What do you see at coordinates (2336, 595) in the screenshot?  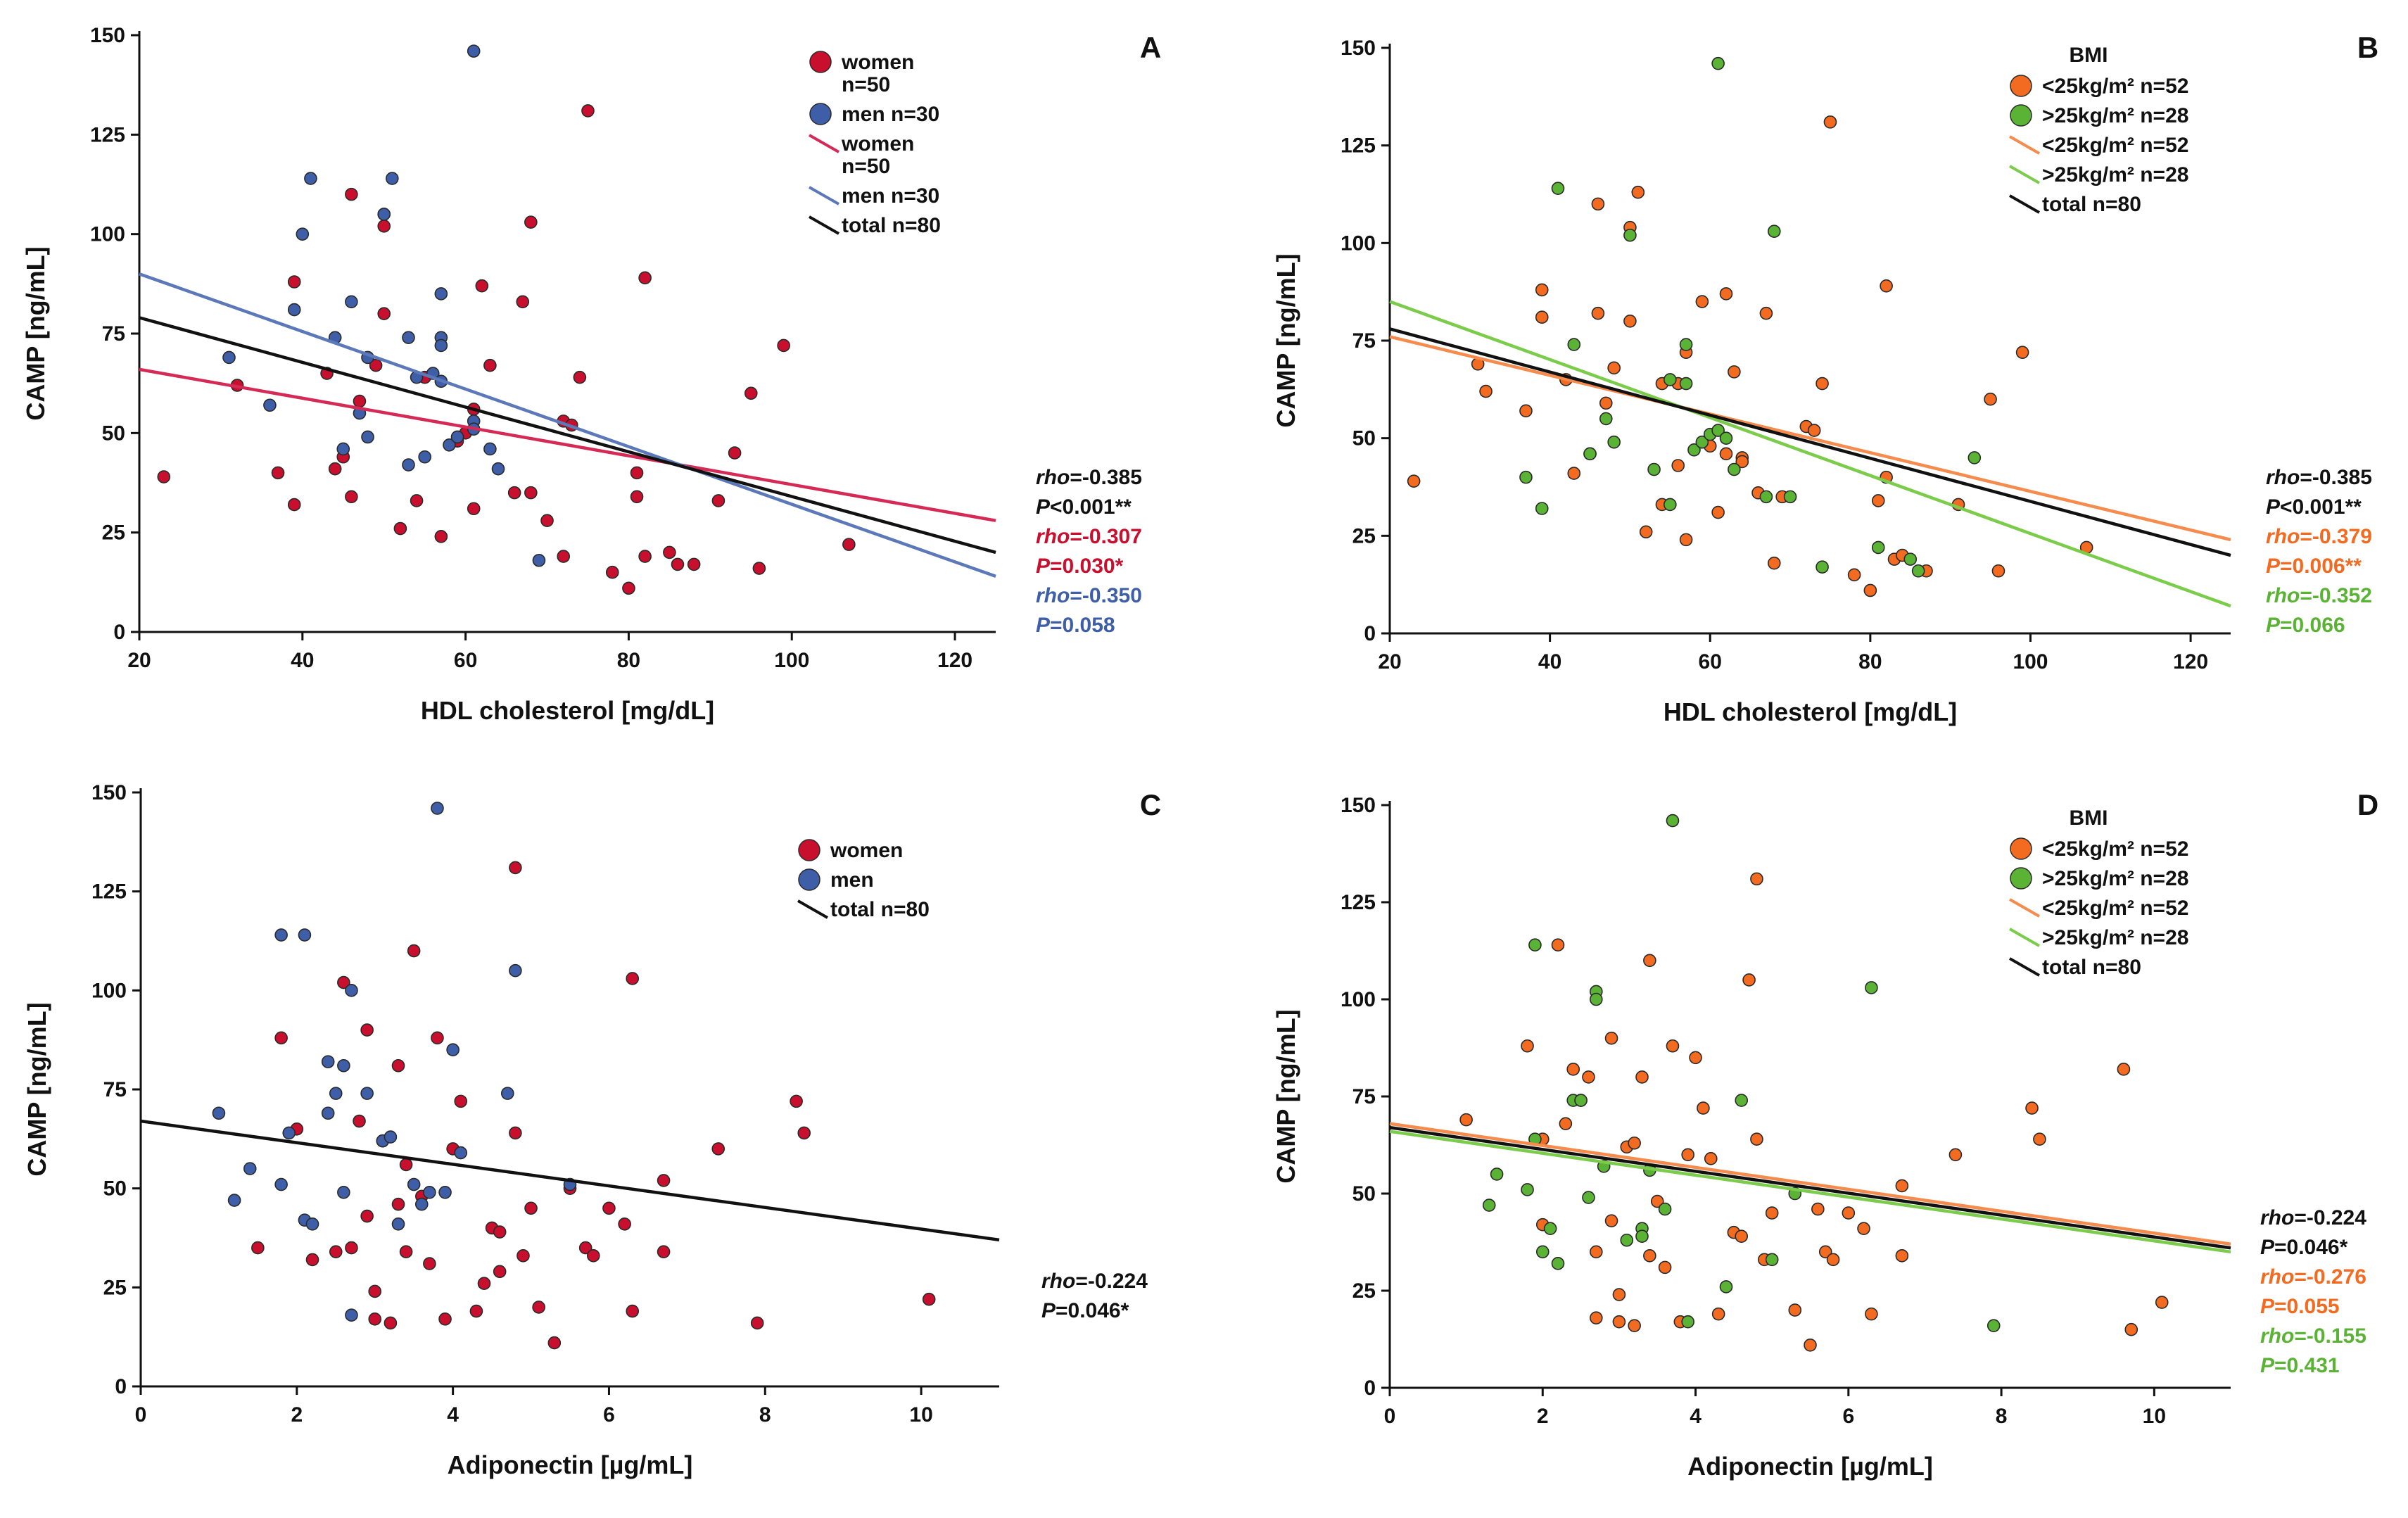 I see `stat-value: =-0.352` at bounding box center [2336, 595].